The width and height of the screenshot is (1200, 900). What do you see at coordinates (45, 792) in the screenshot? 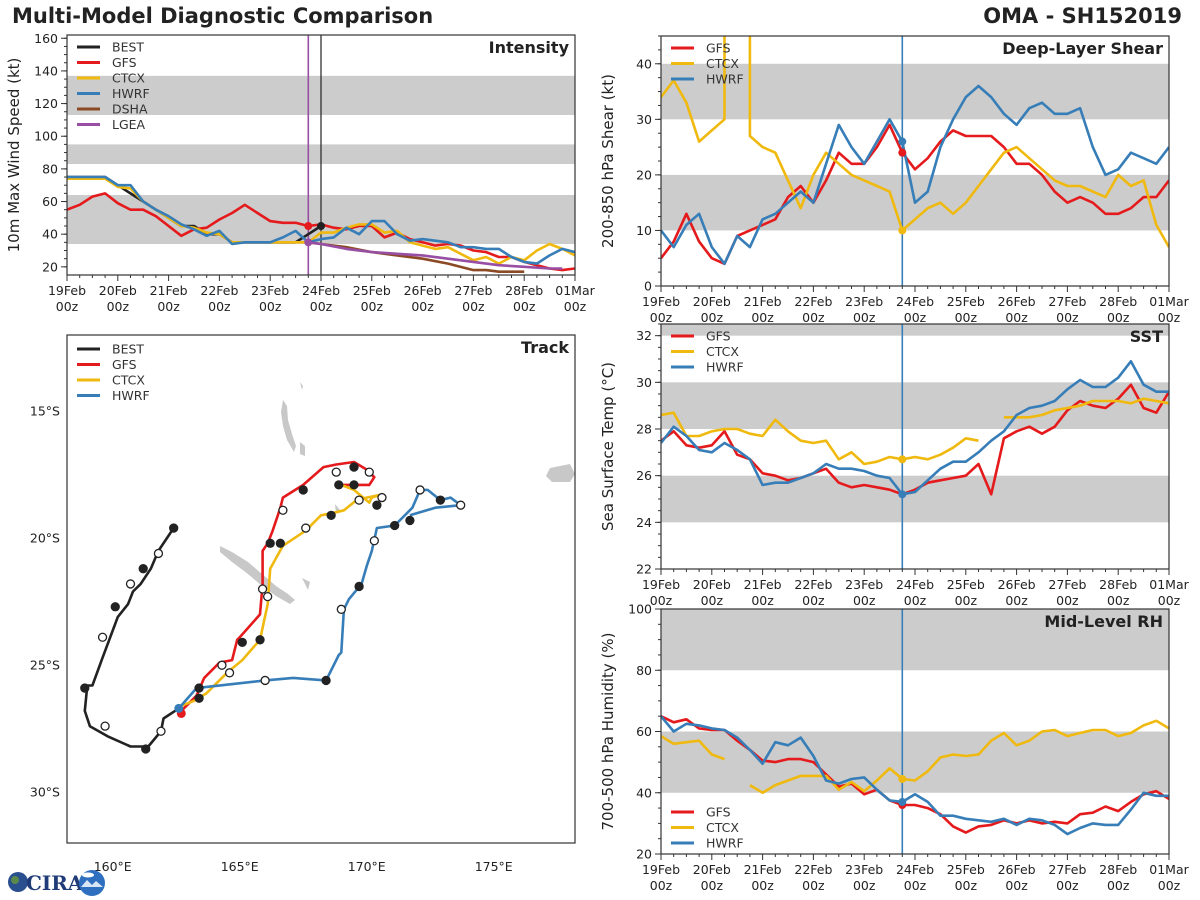
I see `y-tick-label: 30°S` at bounding box center [45, 792].